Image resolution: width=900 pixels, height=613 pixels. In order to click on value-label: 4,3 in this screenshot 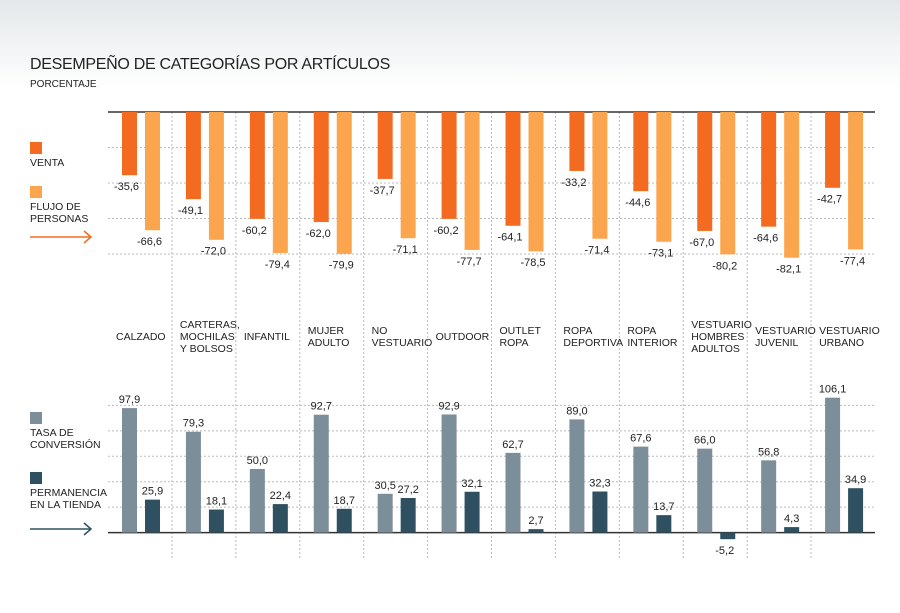, I will do `click(791, 519)`.